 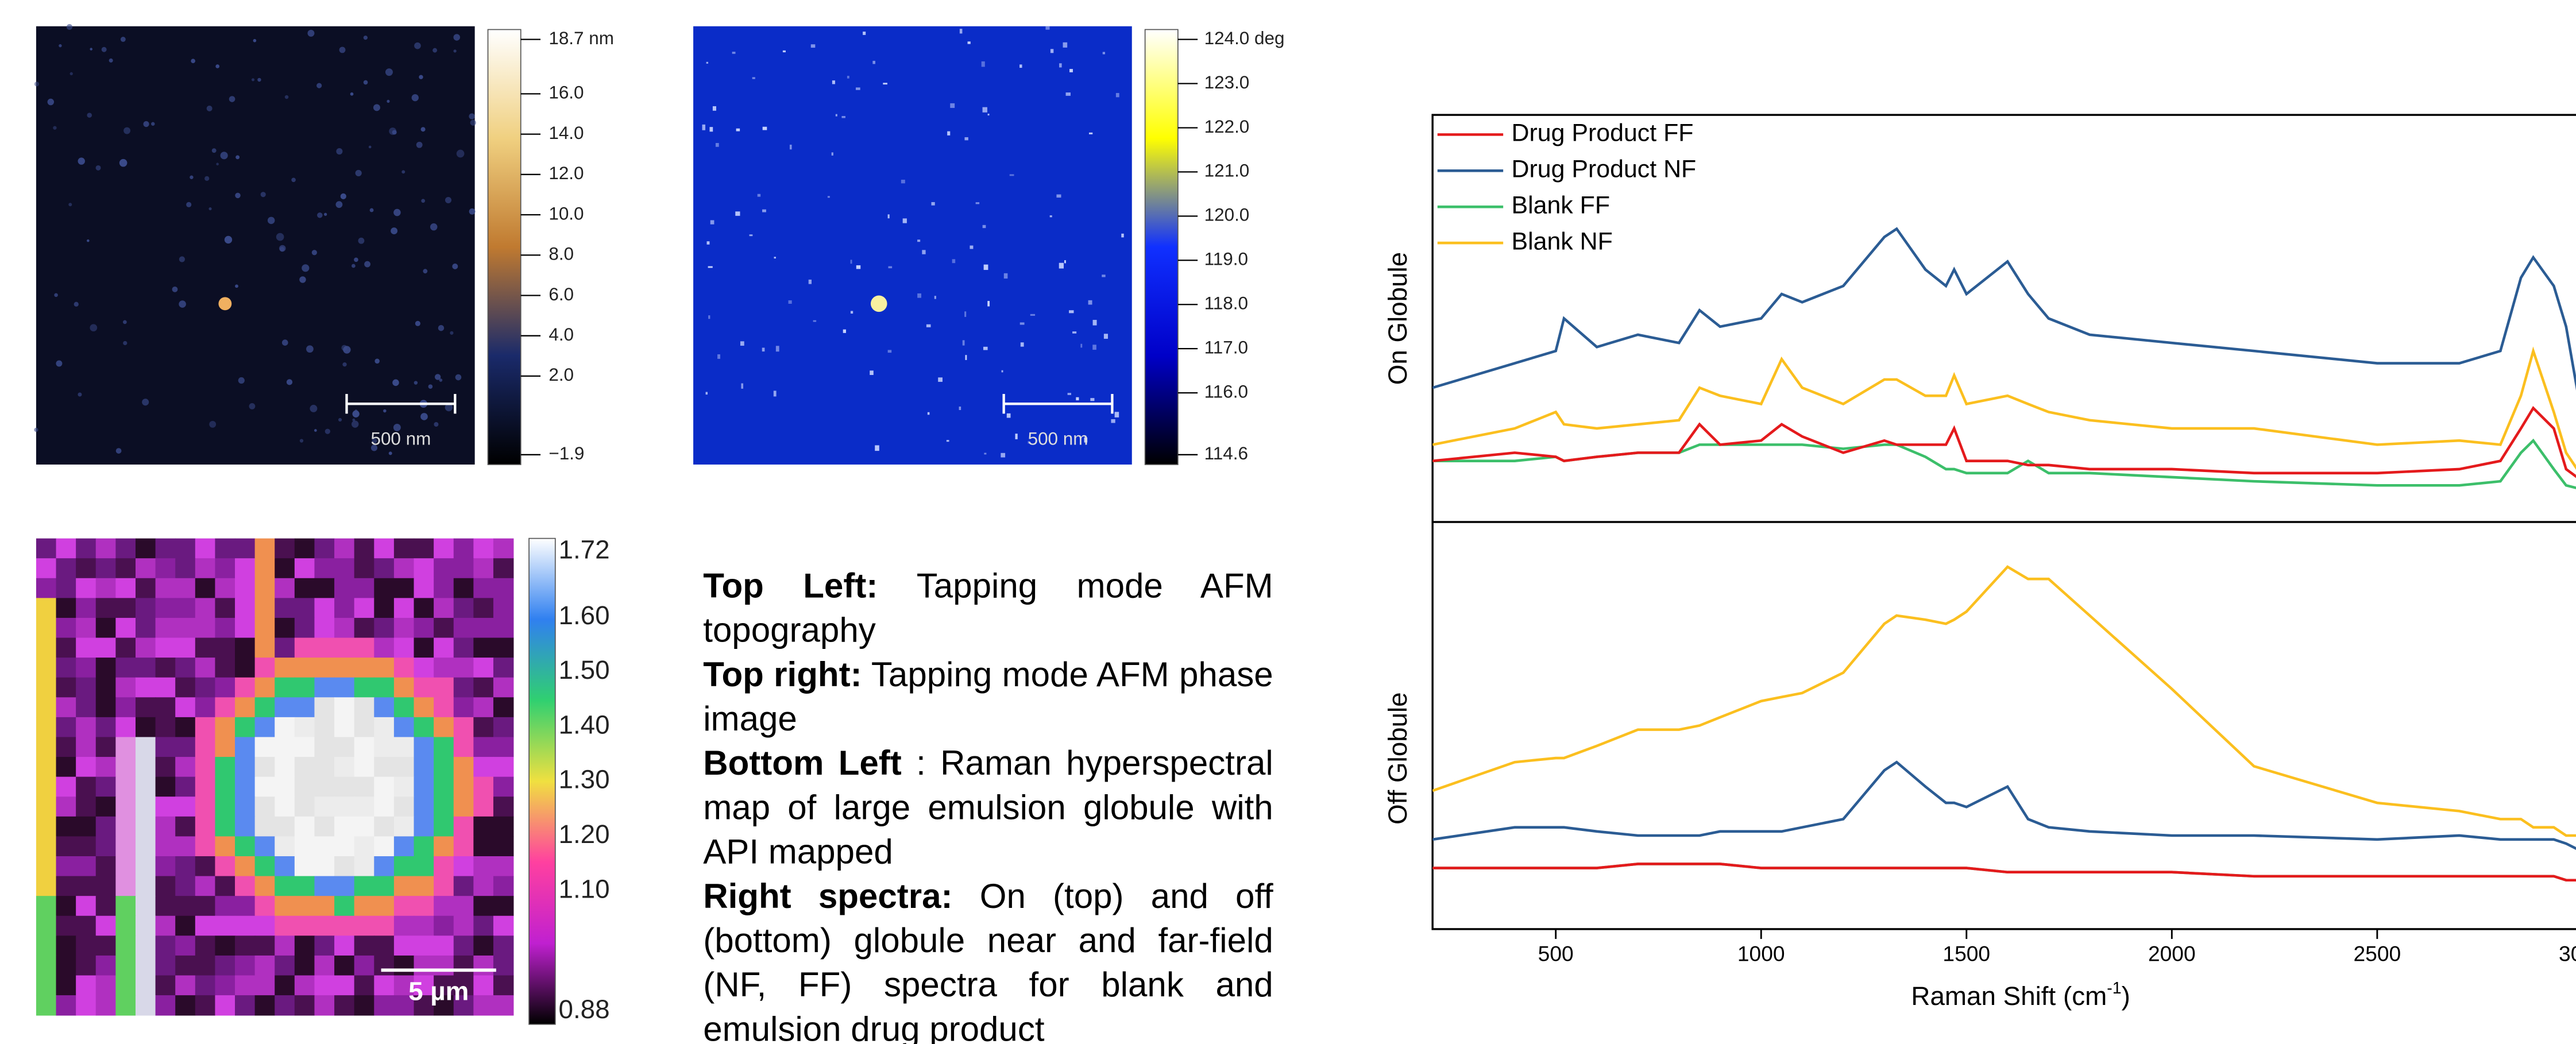 What do you see at coordinates (225, 304) in the screenshot?
I see `particle` at bounding box center [225, 304].